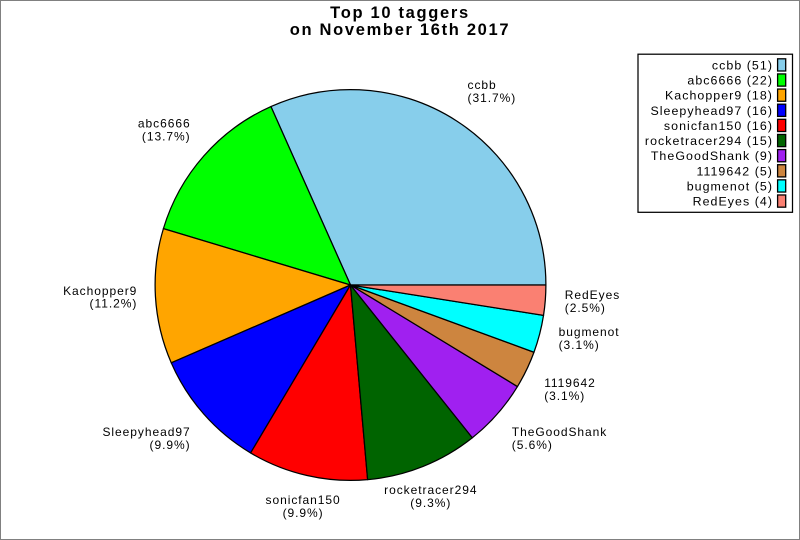  Describe the element at coordinates (589, 332) in the screenshot. I see `svg-text: bugmenot` at that location.